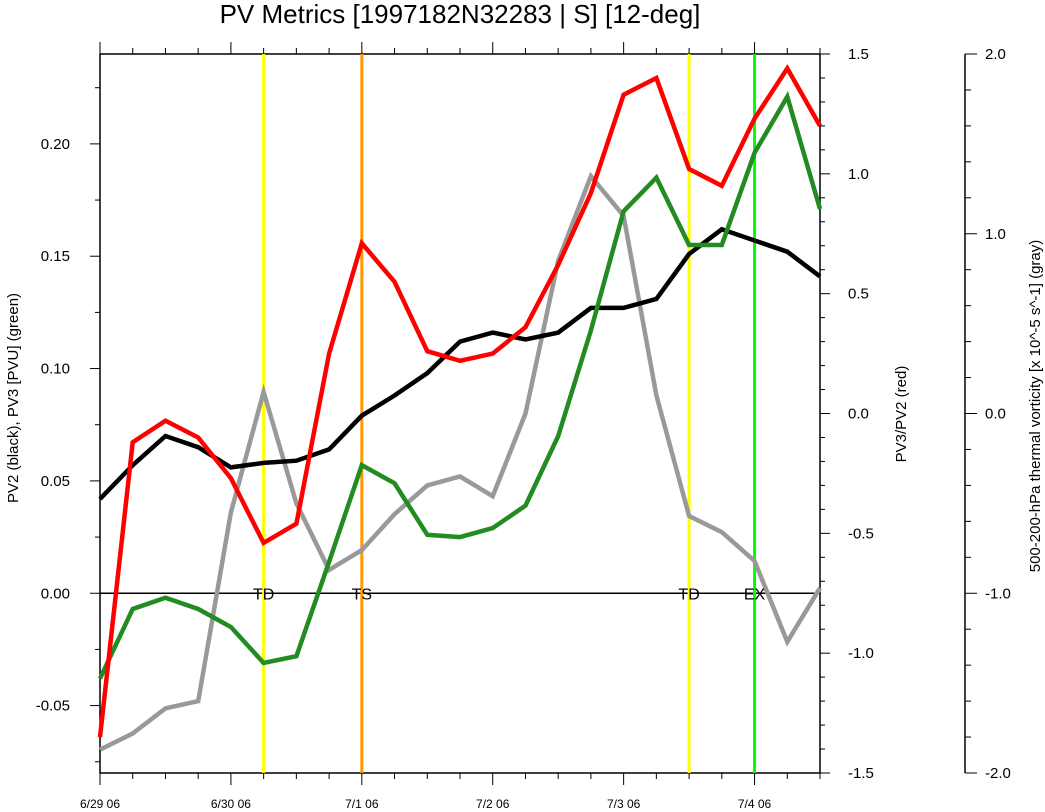 Image resolution: width=1045 pixels, height=812 pixels. Describe the element at coordinates (55, 256) in the screenshot. I see `left-axis-tick-label: 0.15` at that location.